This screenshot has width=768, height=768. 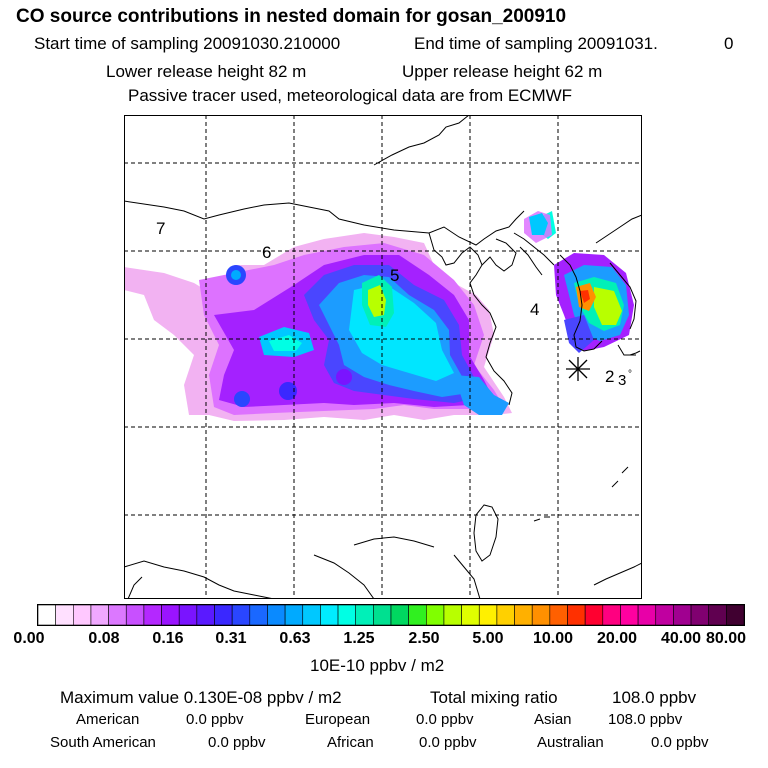 What do you see at coordinates (622, 380) in the screenshot?
I see `point-label-3: 3` at bounding box center [622, 380].